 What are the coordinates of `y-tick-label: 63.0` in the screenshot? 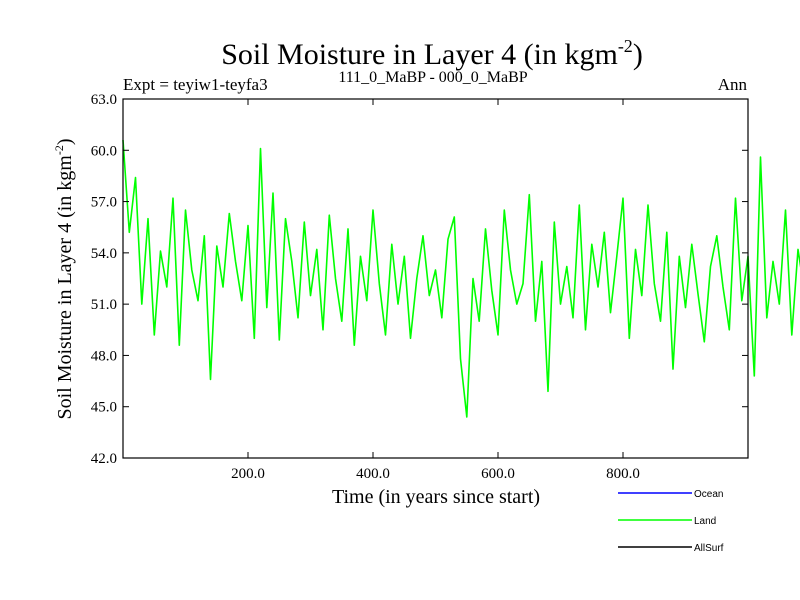 It's located at (104, 100).